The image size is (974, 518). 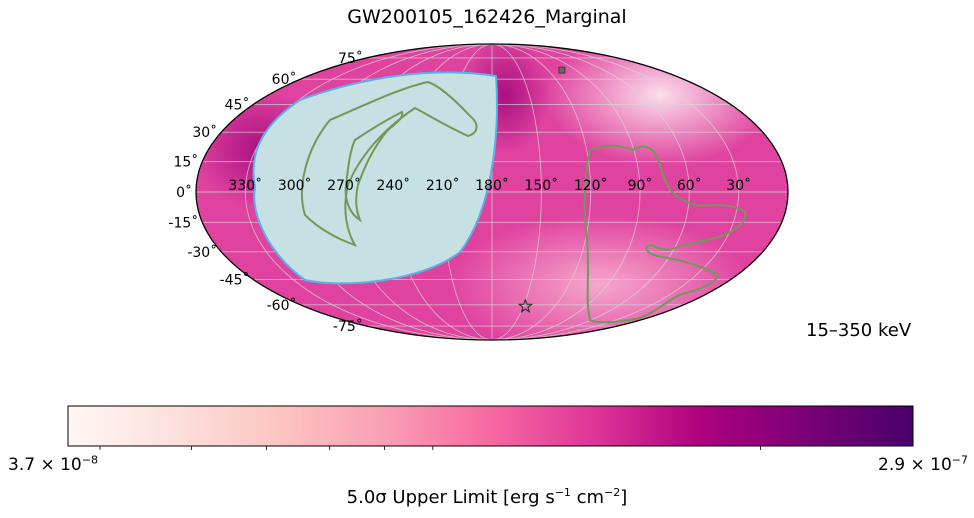 I want to click on dec-tick-label: 15˚, so click(x=185, y=162).